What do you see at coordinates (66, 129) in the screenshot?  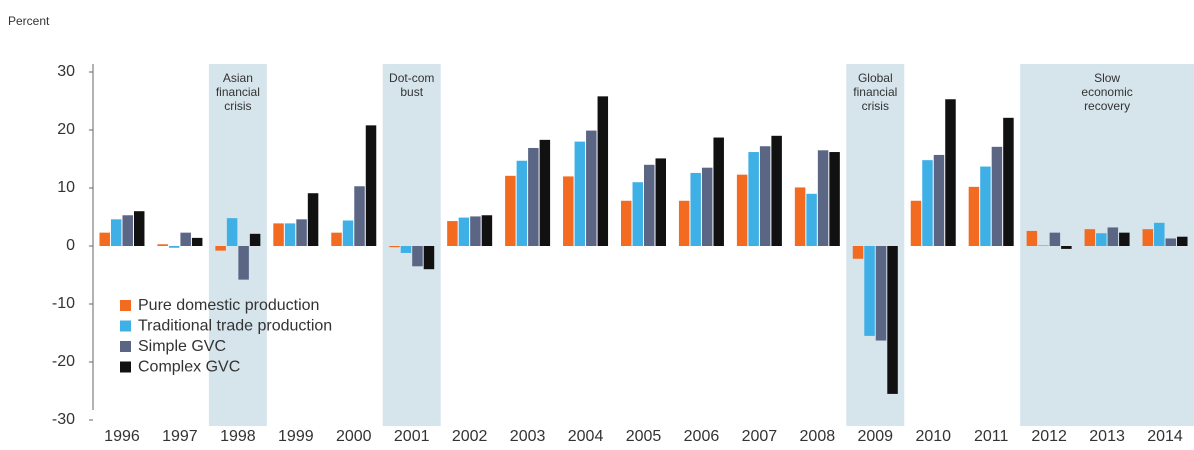 I see `y-tick-label: 20` at bounding box center [66, 129].